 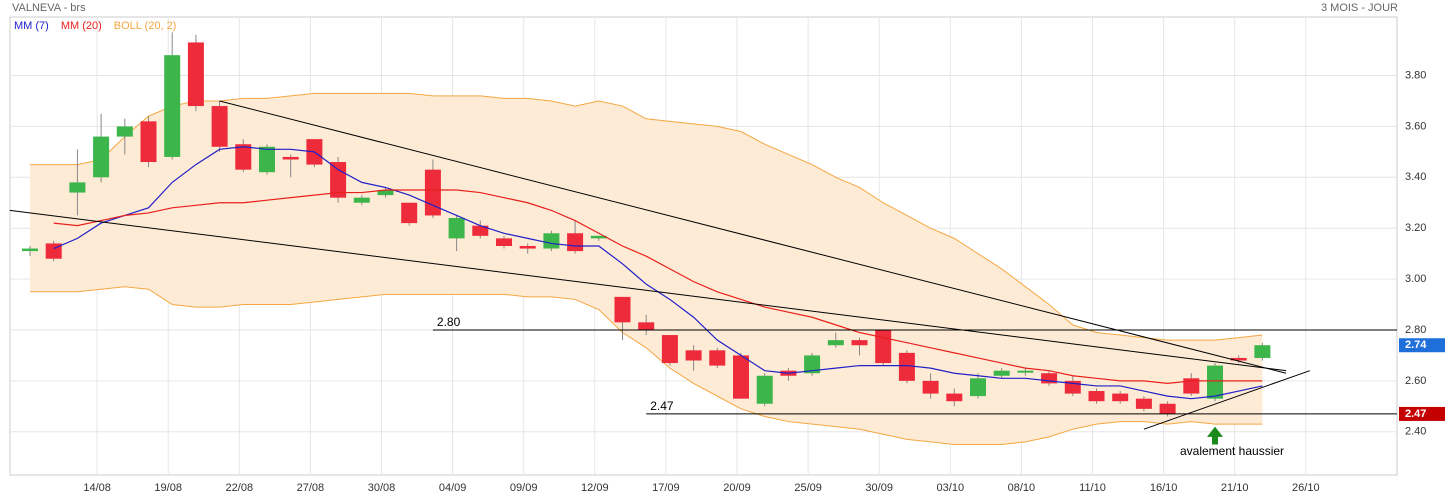 What do you see at coordinates (1359, 8) in the screenshot?
I see `period-label: 3 MOIS - JOUR` at bounding box center [1359, 8].